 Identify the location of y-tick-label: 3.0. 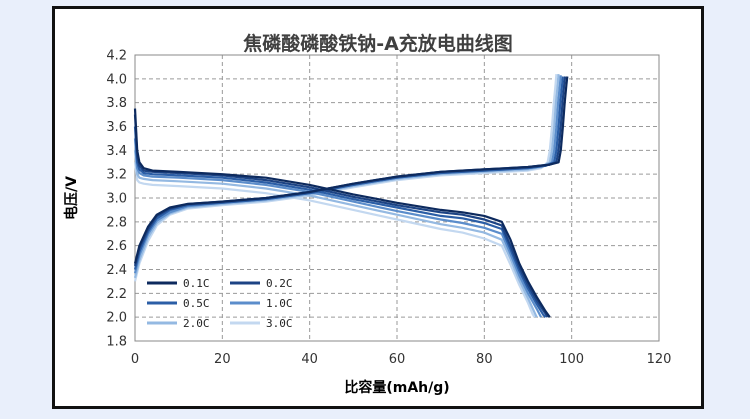
(116, 199).